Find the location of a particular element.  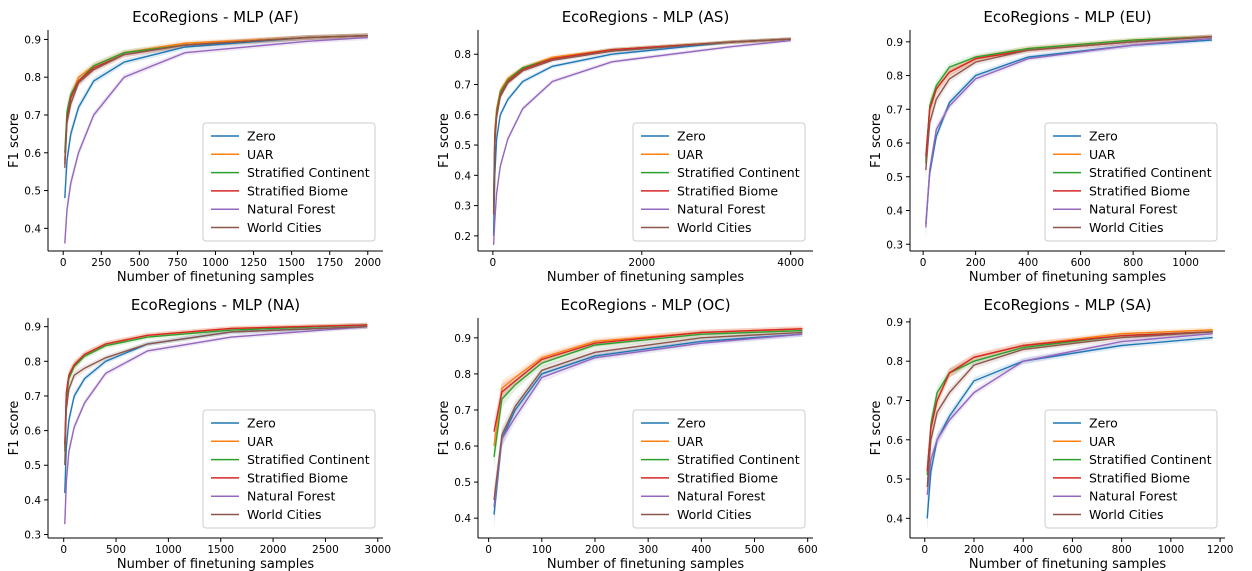

series-band is located at coordinates (1070, 420).